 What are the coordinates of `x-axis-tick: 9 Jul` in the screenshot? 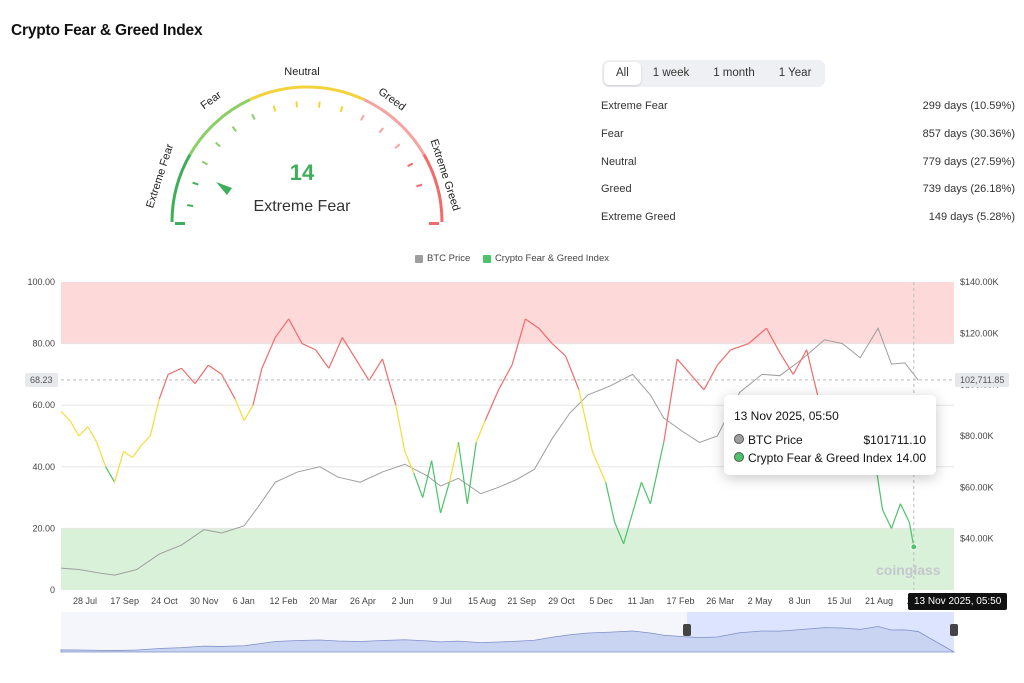 It's located at (442, 601).